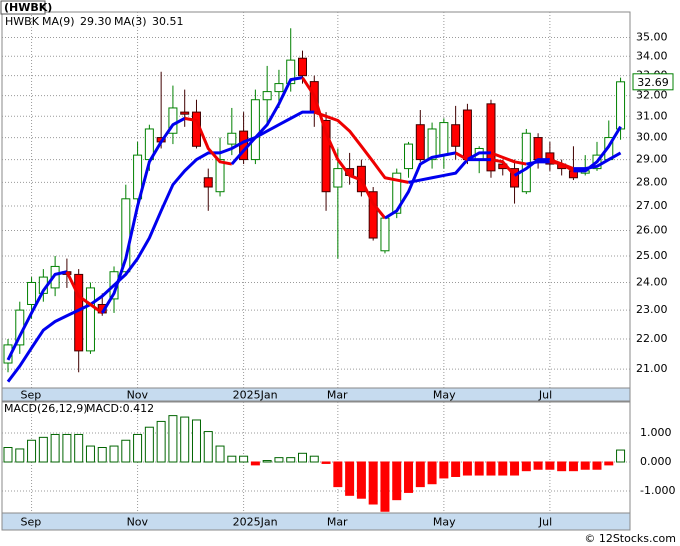 The height and width of the screenshot is (546, 680). I want to click on last-price-box, so click(653, 82).